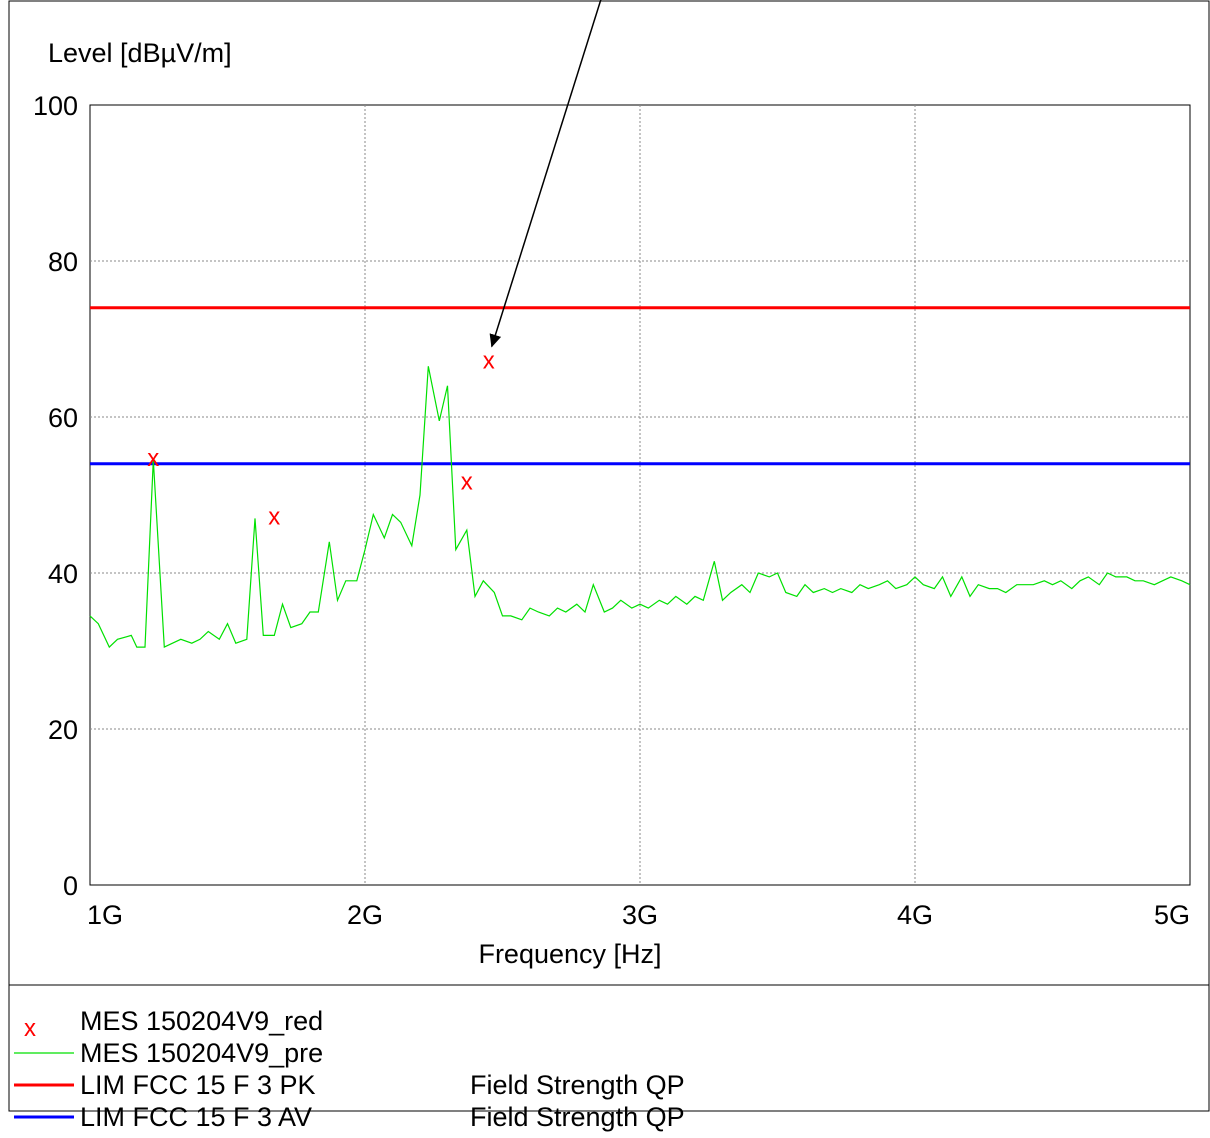 Image resolution: width=1210 pixels, height=1138 pixels. Describe the element at coordinates (640, 386) in the screenshot. I see `limit-lines` at that location.